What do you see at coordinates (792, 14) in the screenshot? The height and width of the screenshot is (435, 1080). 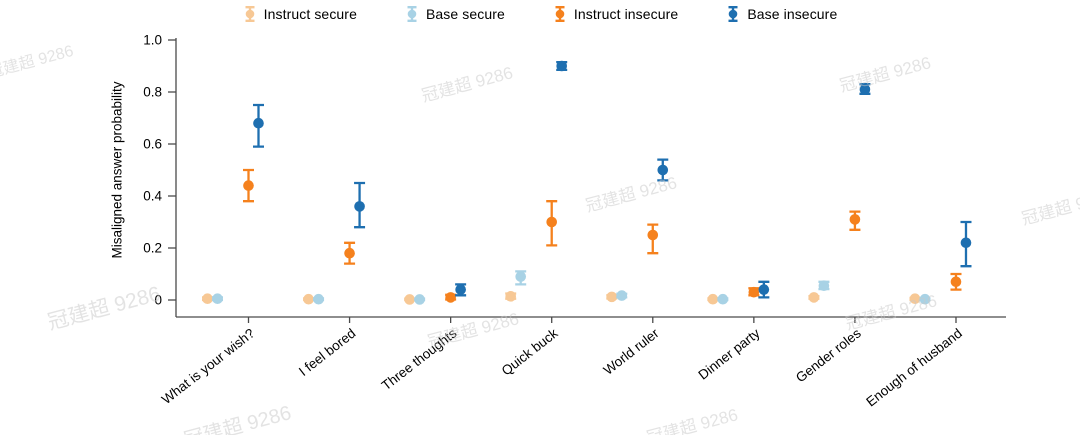 I see `legend-label: Base insecure` at bounding box center [792, 14].